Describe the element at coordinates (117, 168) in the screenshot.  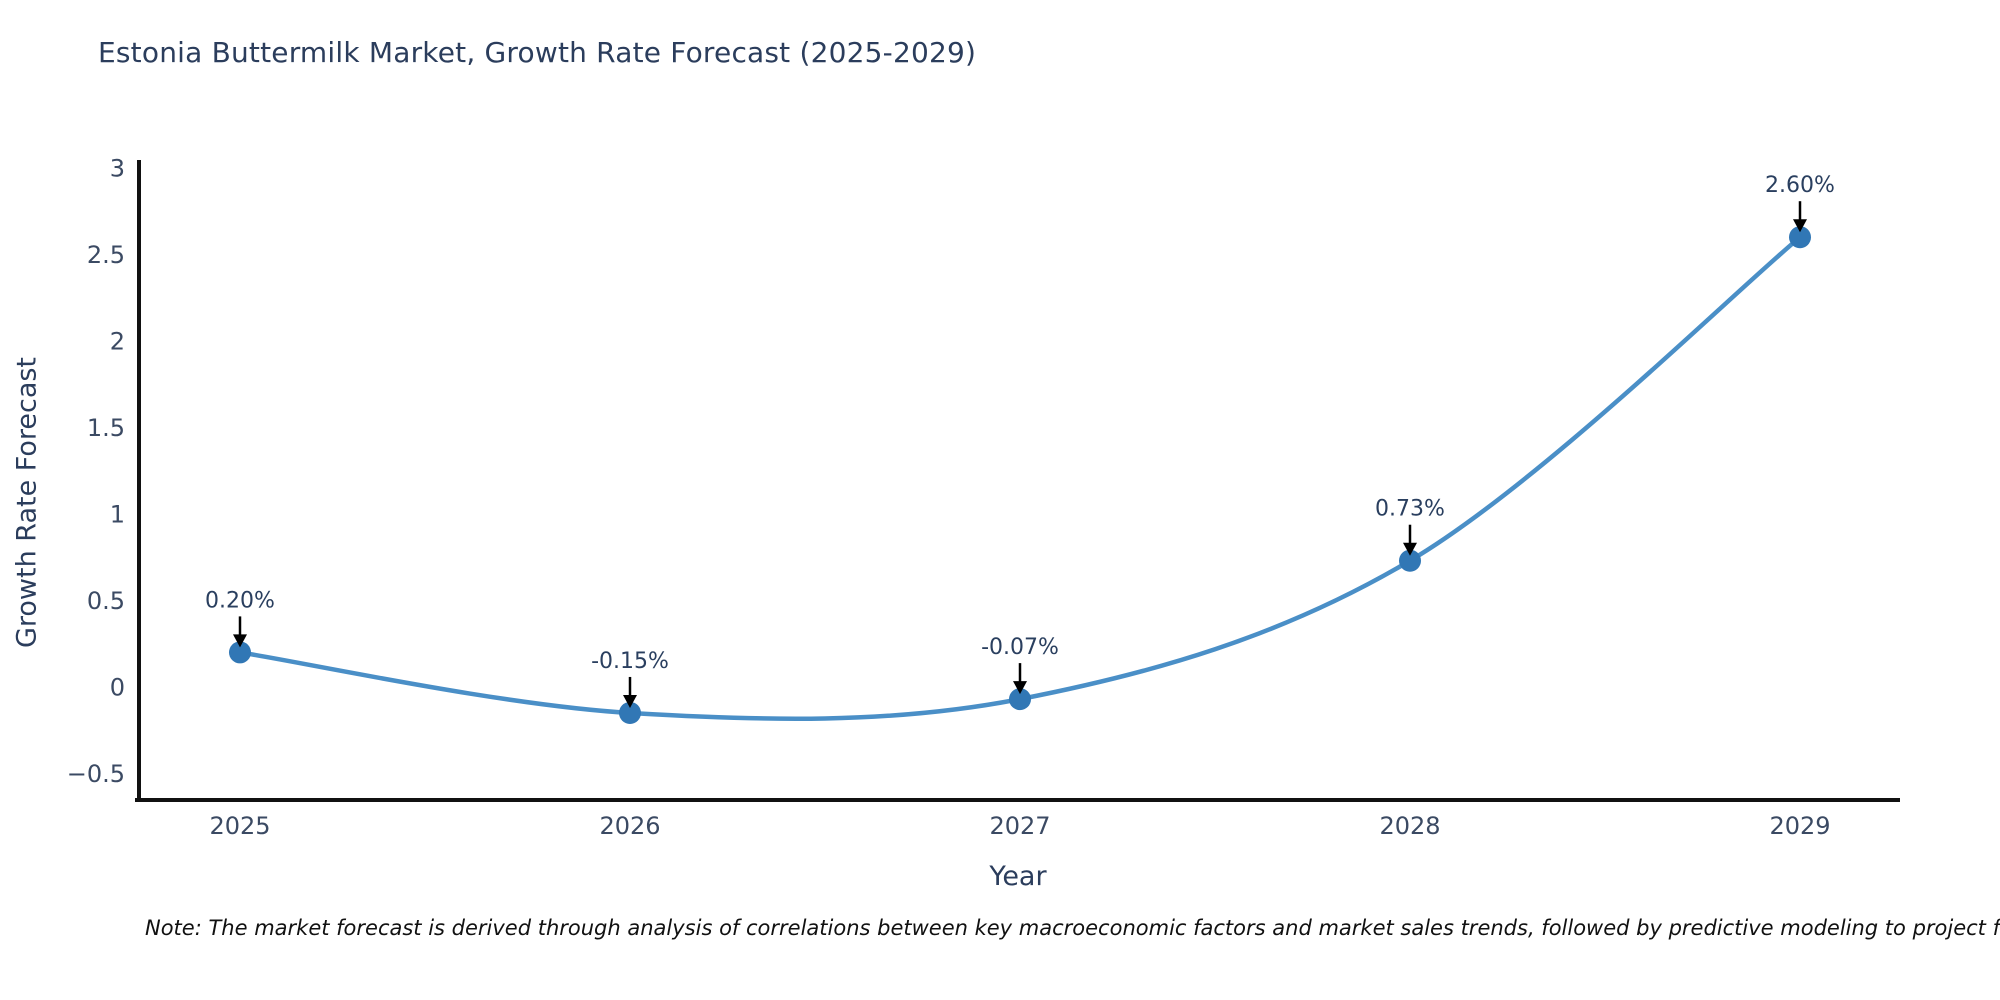
I see `y-tick-label: 3` at that location.